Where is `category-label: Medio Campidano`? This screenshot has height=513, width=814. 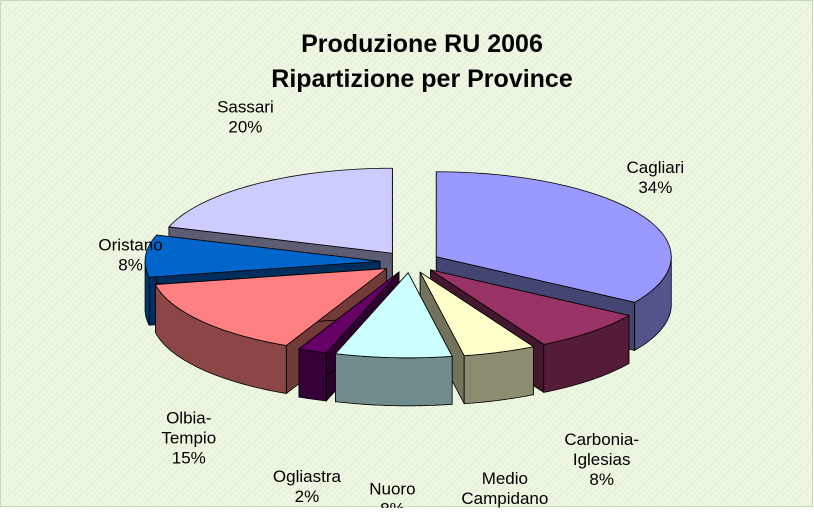
category-label: Medio Campidano is located at coordinates (504, 488).